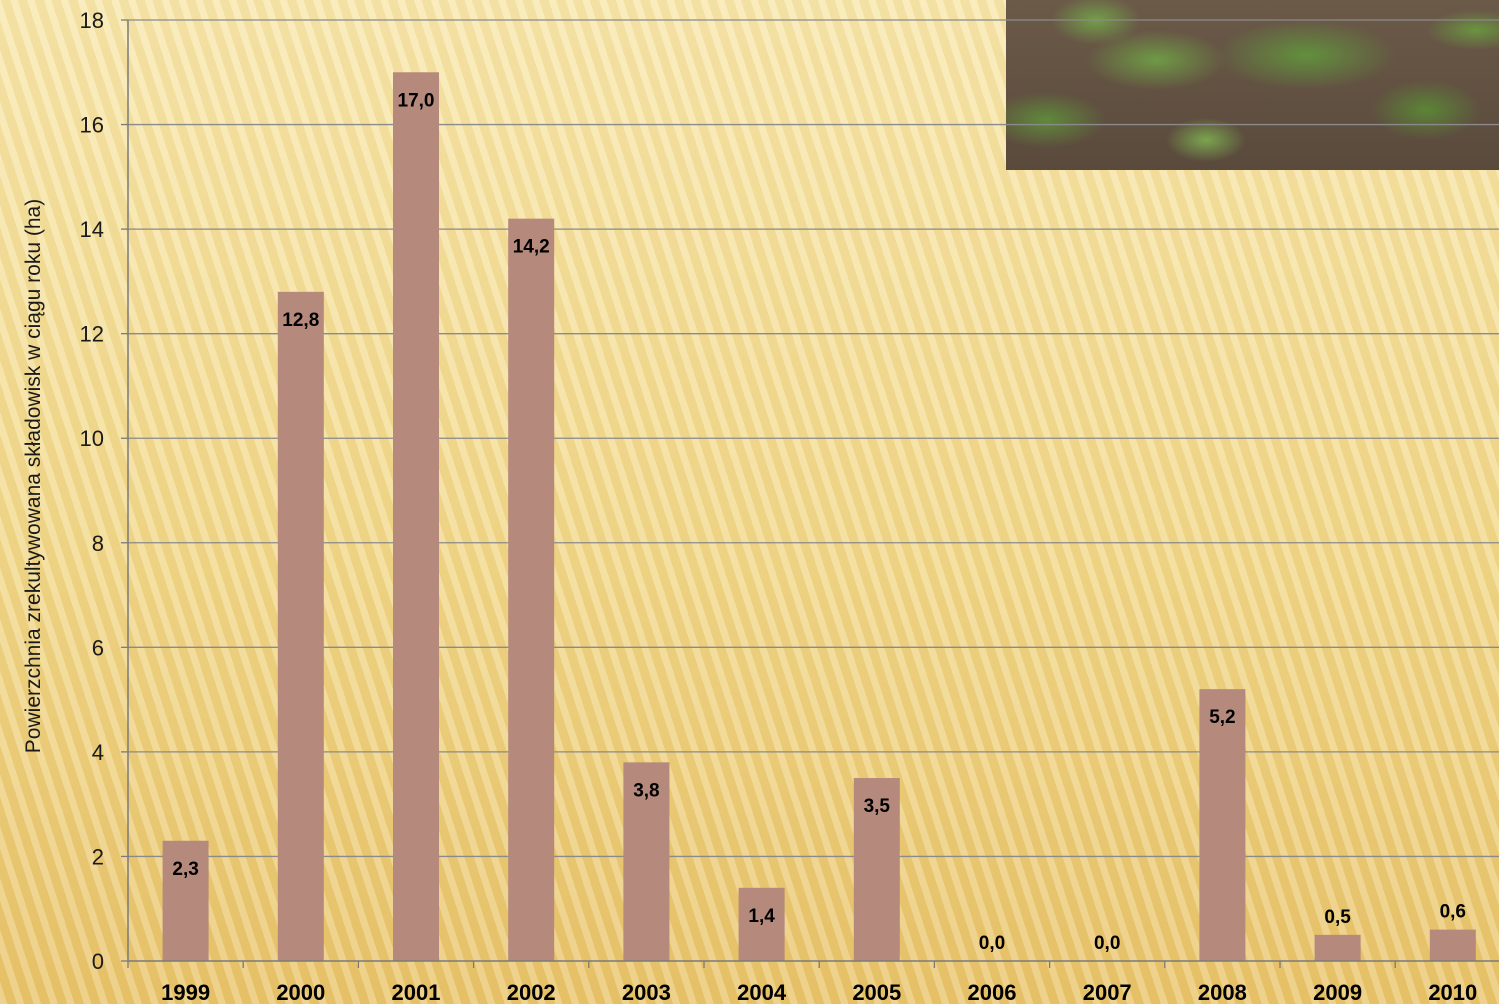 Image resolution: width=1499 pixels, height=1004 pixels. Describe the element at coordinates (98, 961) in the screenshot. I see `y-tick-label: 0` at that location.